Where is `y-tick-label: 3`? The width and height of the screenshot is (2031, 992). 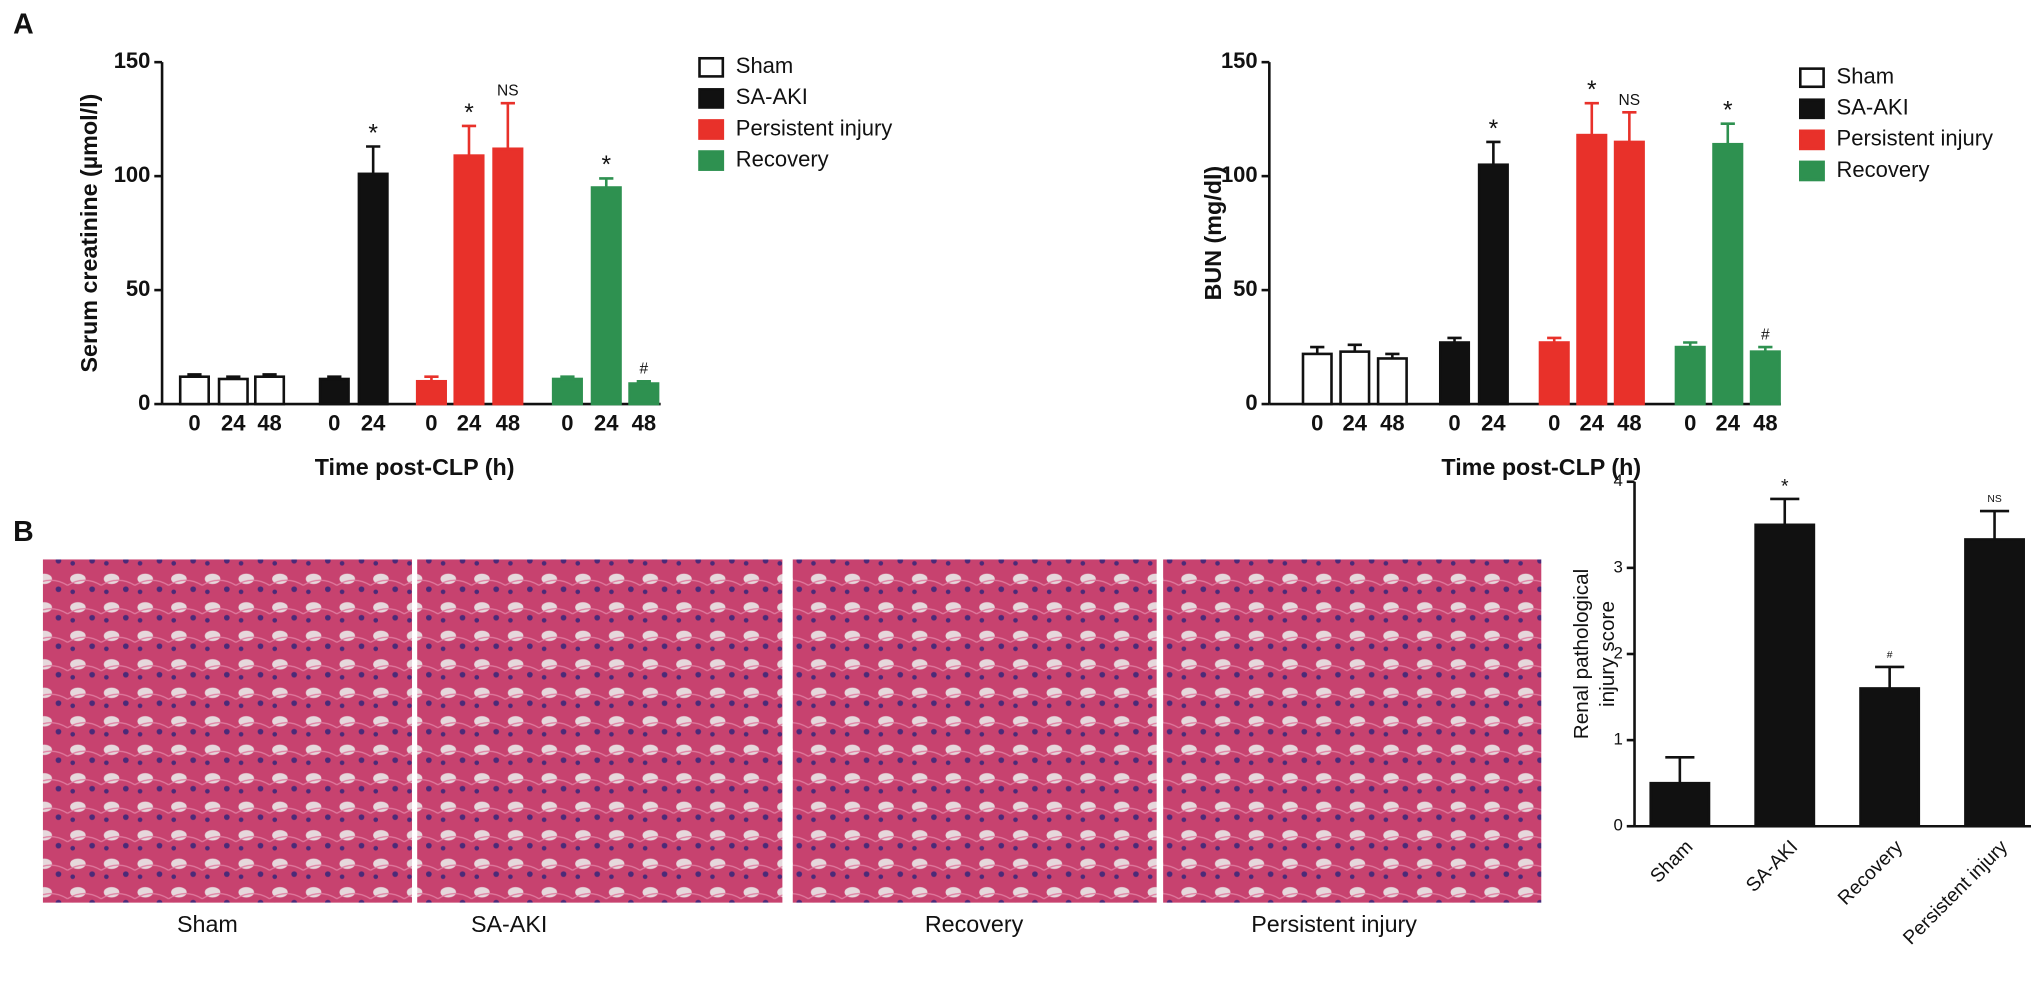 y-tick-label: 3 is located at coordinates (1618, 566).